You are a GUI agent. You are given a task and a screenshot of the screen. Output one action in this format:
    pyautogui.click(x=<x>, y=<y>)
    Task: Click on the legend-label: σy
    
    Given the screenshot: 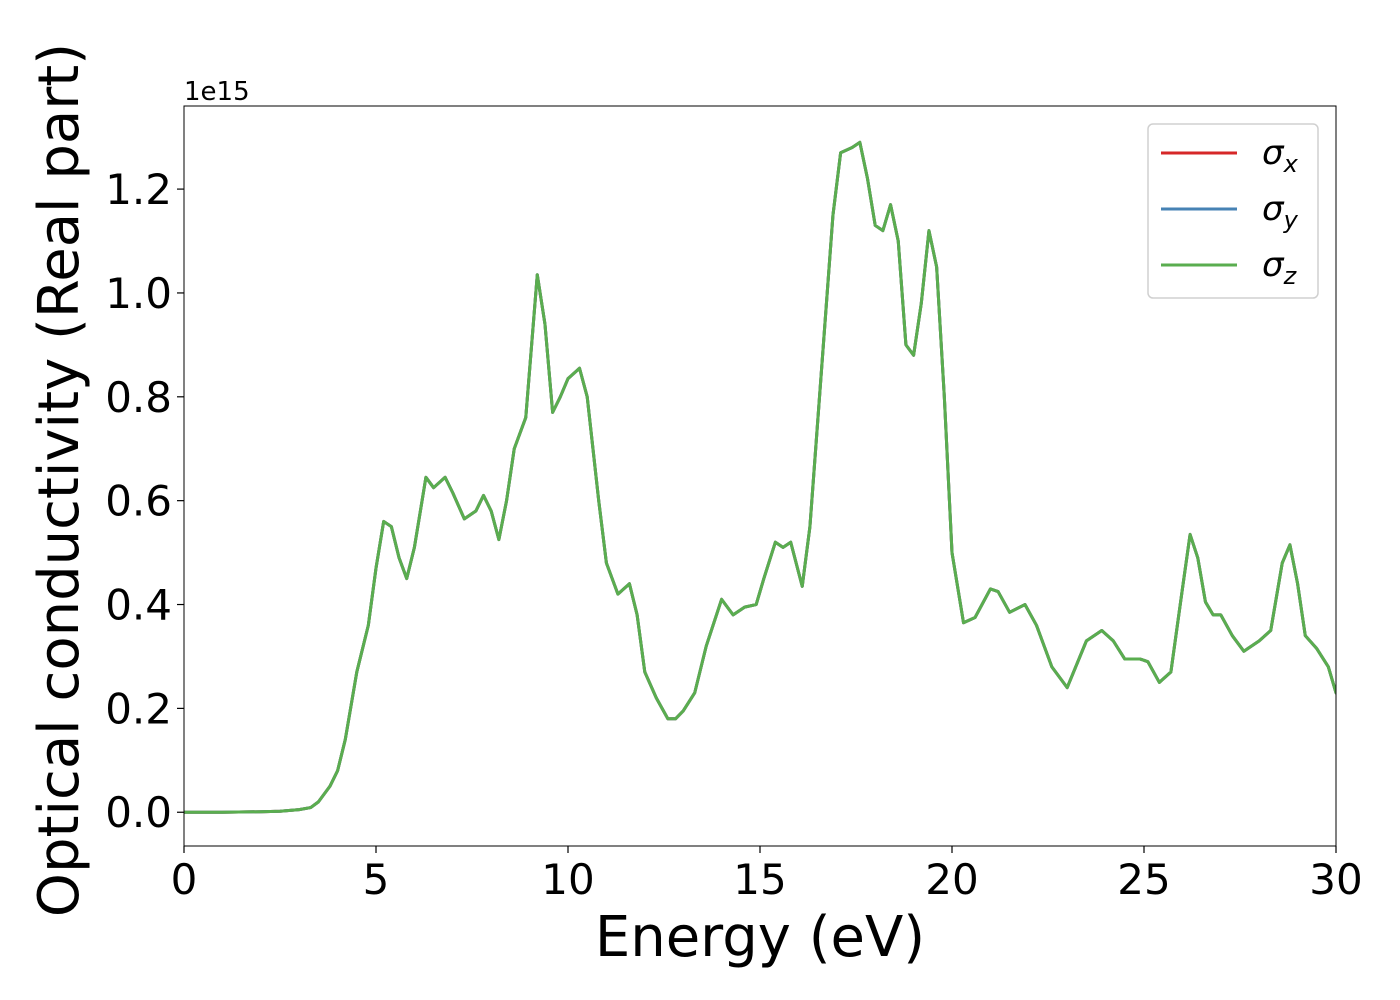 What is the action you would take?
    pyautogui.click(x=1280, y=211)
    